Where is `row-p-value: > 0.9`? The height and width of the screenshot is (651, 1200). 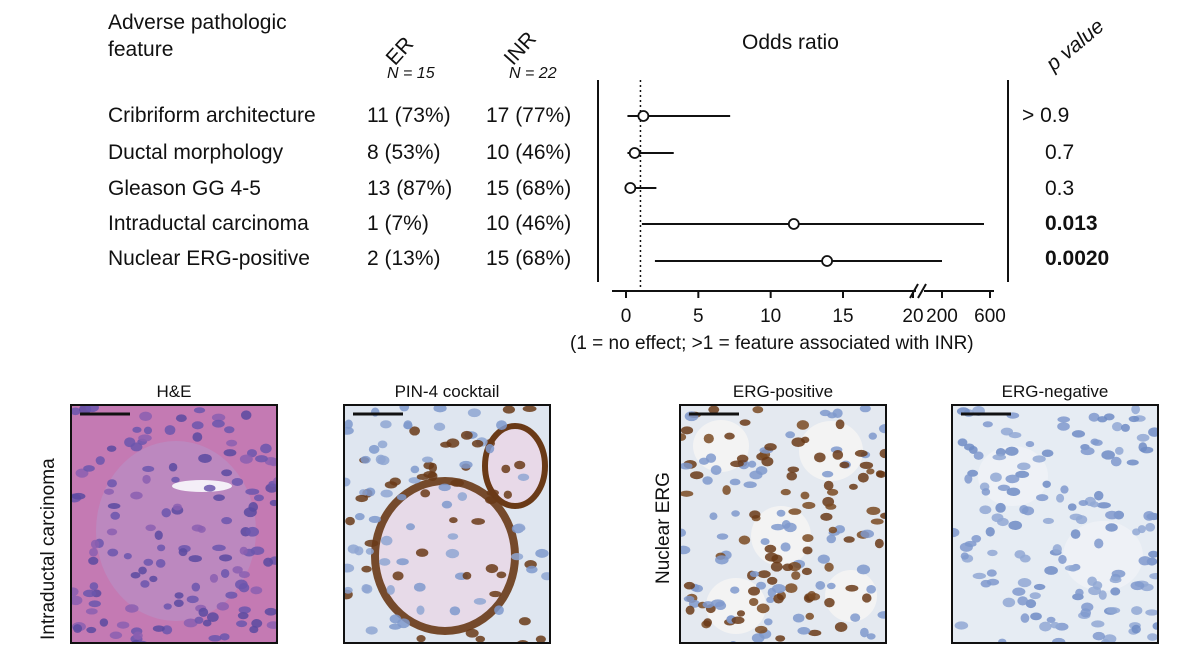
row-p-value: > 0.9 is located at coordinates (1046, 115).